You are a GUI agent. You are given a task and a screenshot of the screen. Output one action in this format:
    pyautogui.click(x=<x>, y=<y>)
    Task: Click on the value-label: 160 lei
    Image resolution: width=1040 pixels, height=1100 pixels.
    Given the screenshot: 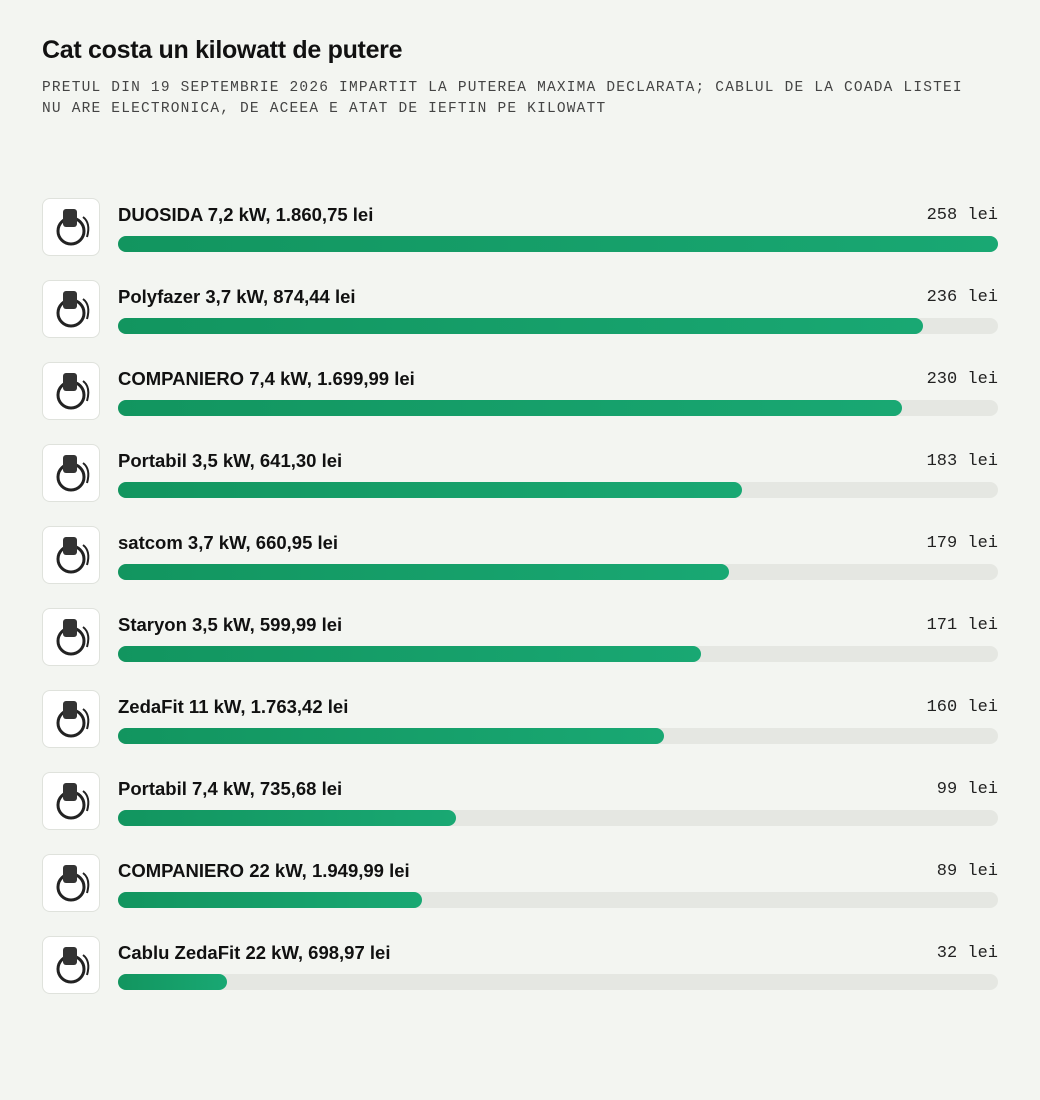 What is the action you would take?
    pyautogui.click(x=962, y=707)
    